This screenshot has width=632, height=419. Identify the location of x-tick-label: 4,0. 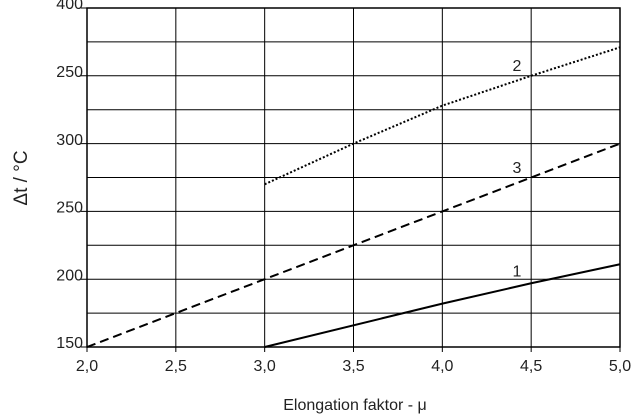
(442, 366).